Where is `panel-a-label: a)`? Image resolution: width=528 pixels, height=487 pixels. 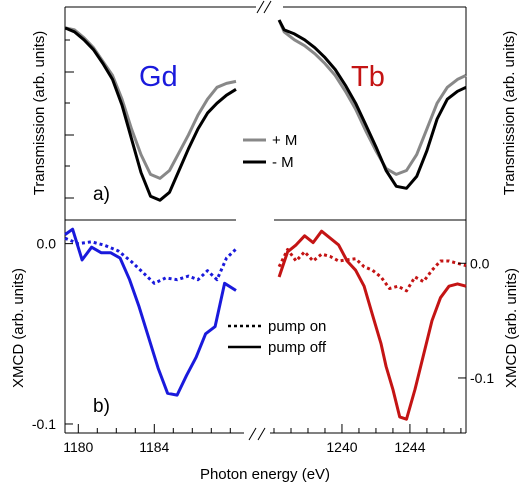 panel-a-label: a) is located at coordinates (101, 194).